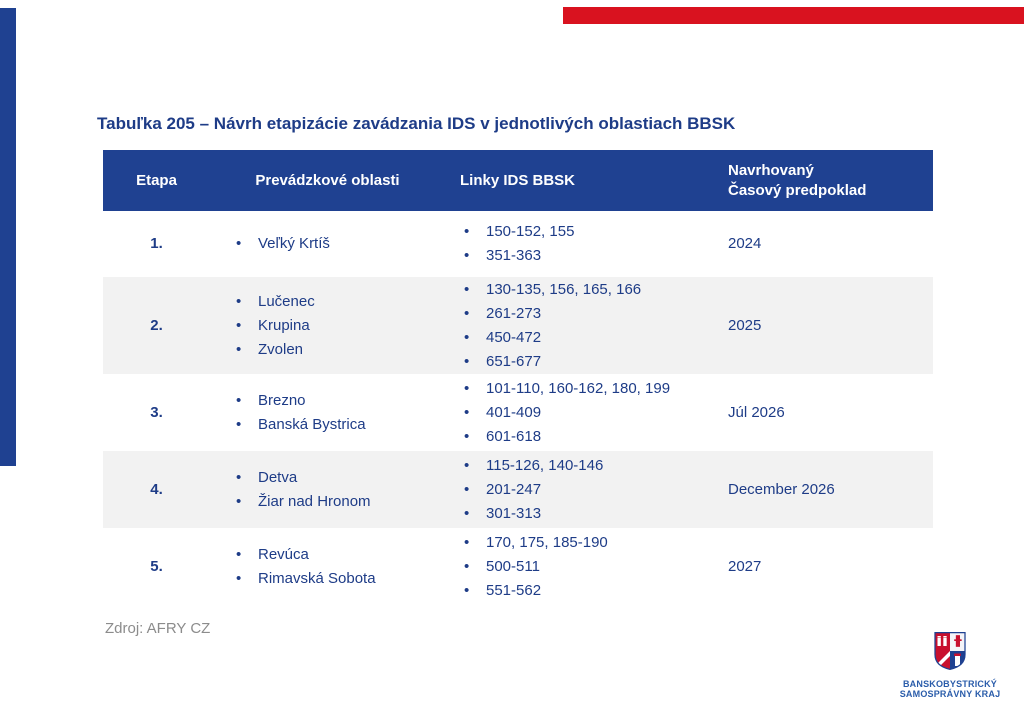  What do you see at coordinates (585, 567) in the screenshot?
I see `linka-item: 500-511` at bounding box center [585, 567].